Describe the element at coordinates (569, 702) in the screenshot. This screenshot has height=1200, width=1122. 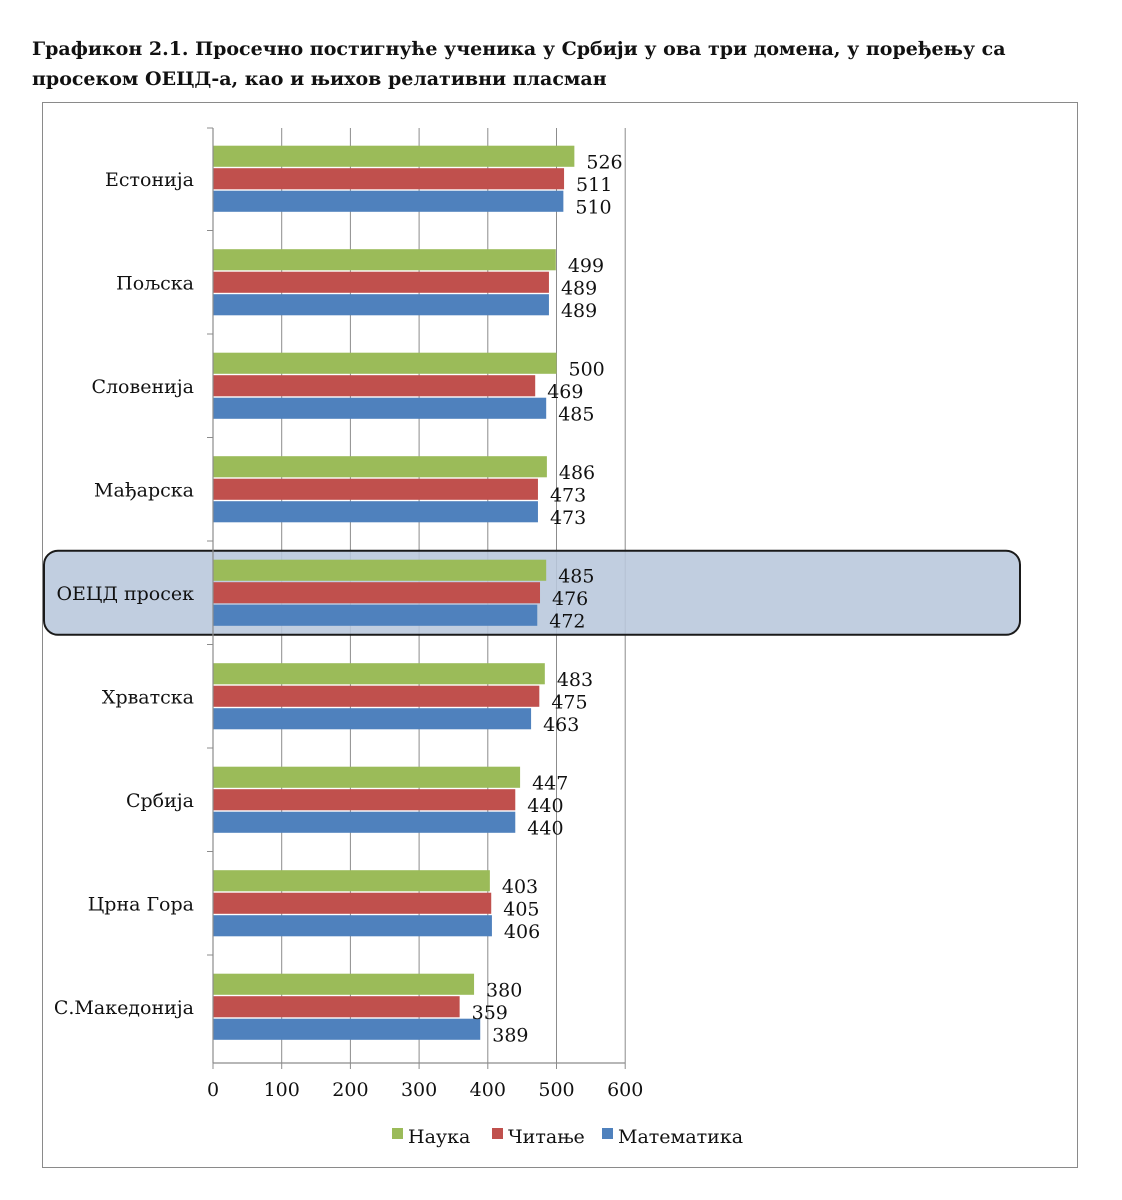
I see `data-label: 475` at that location.